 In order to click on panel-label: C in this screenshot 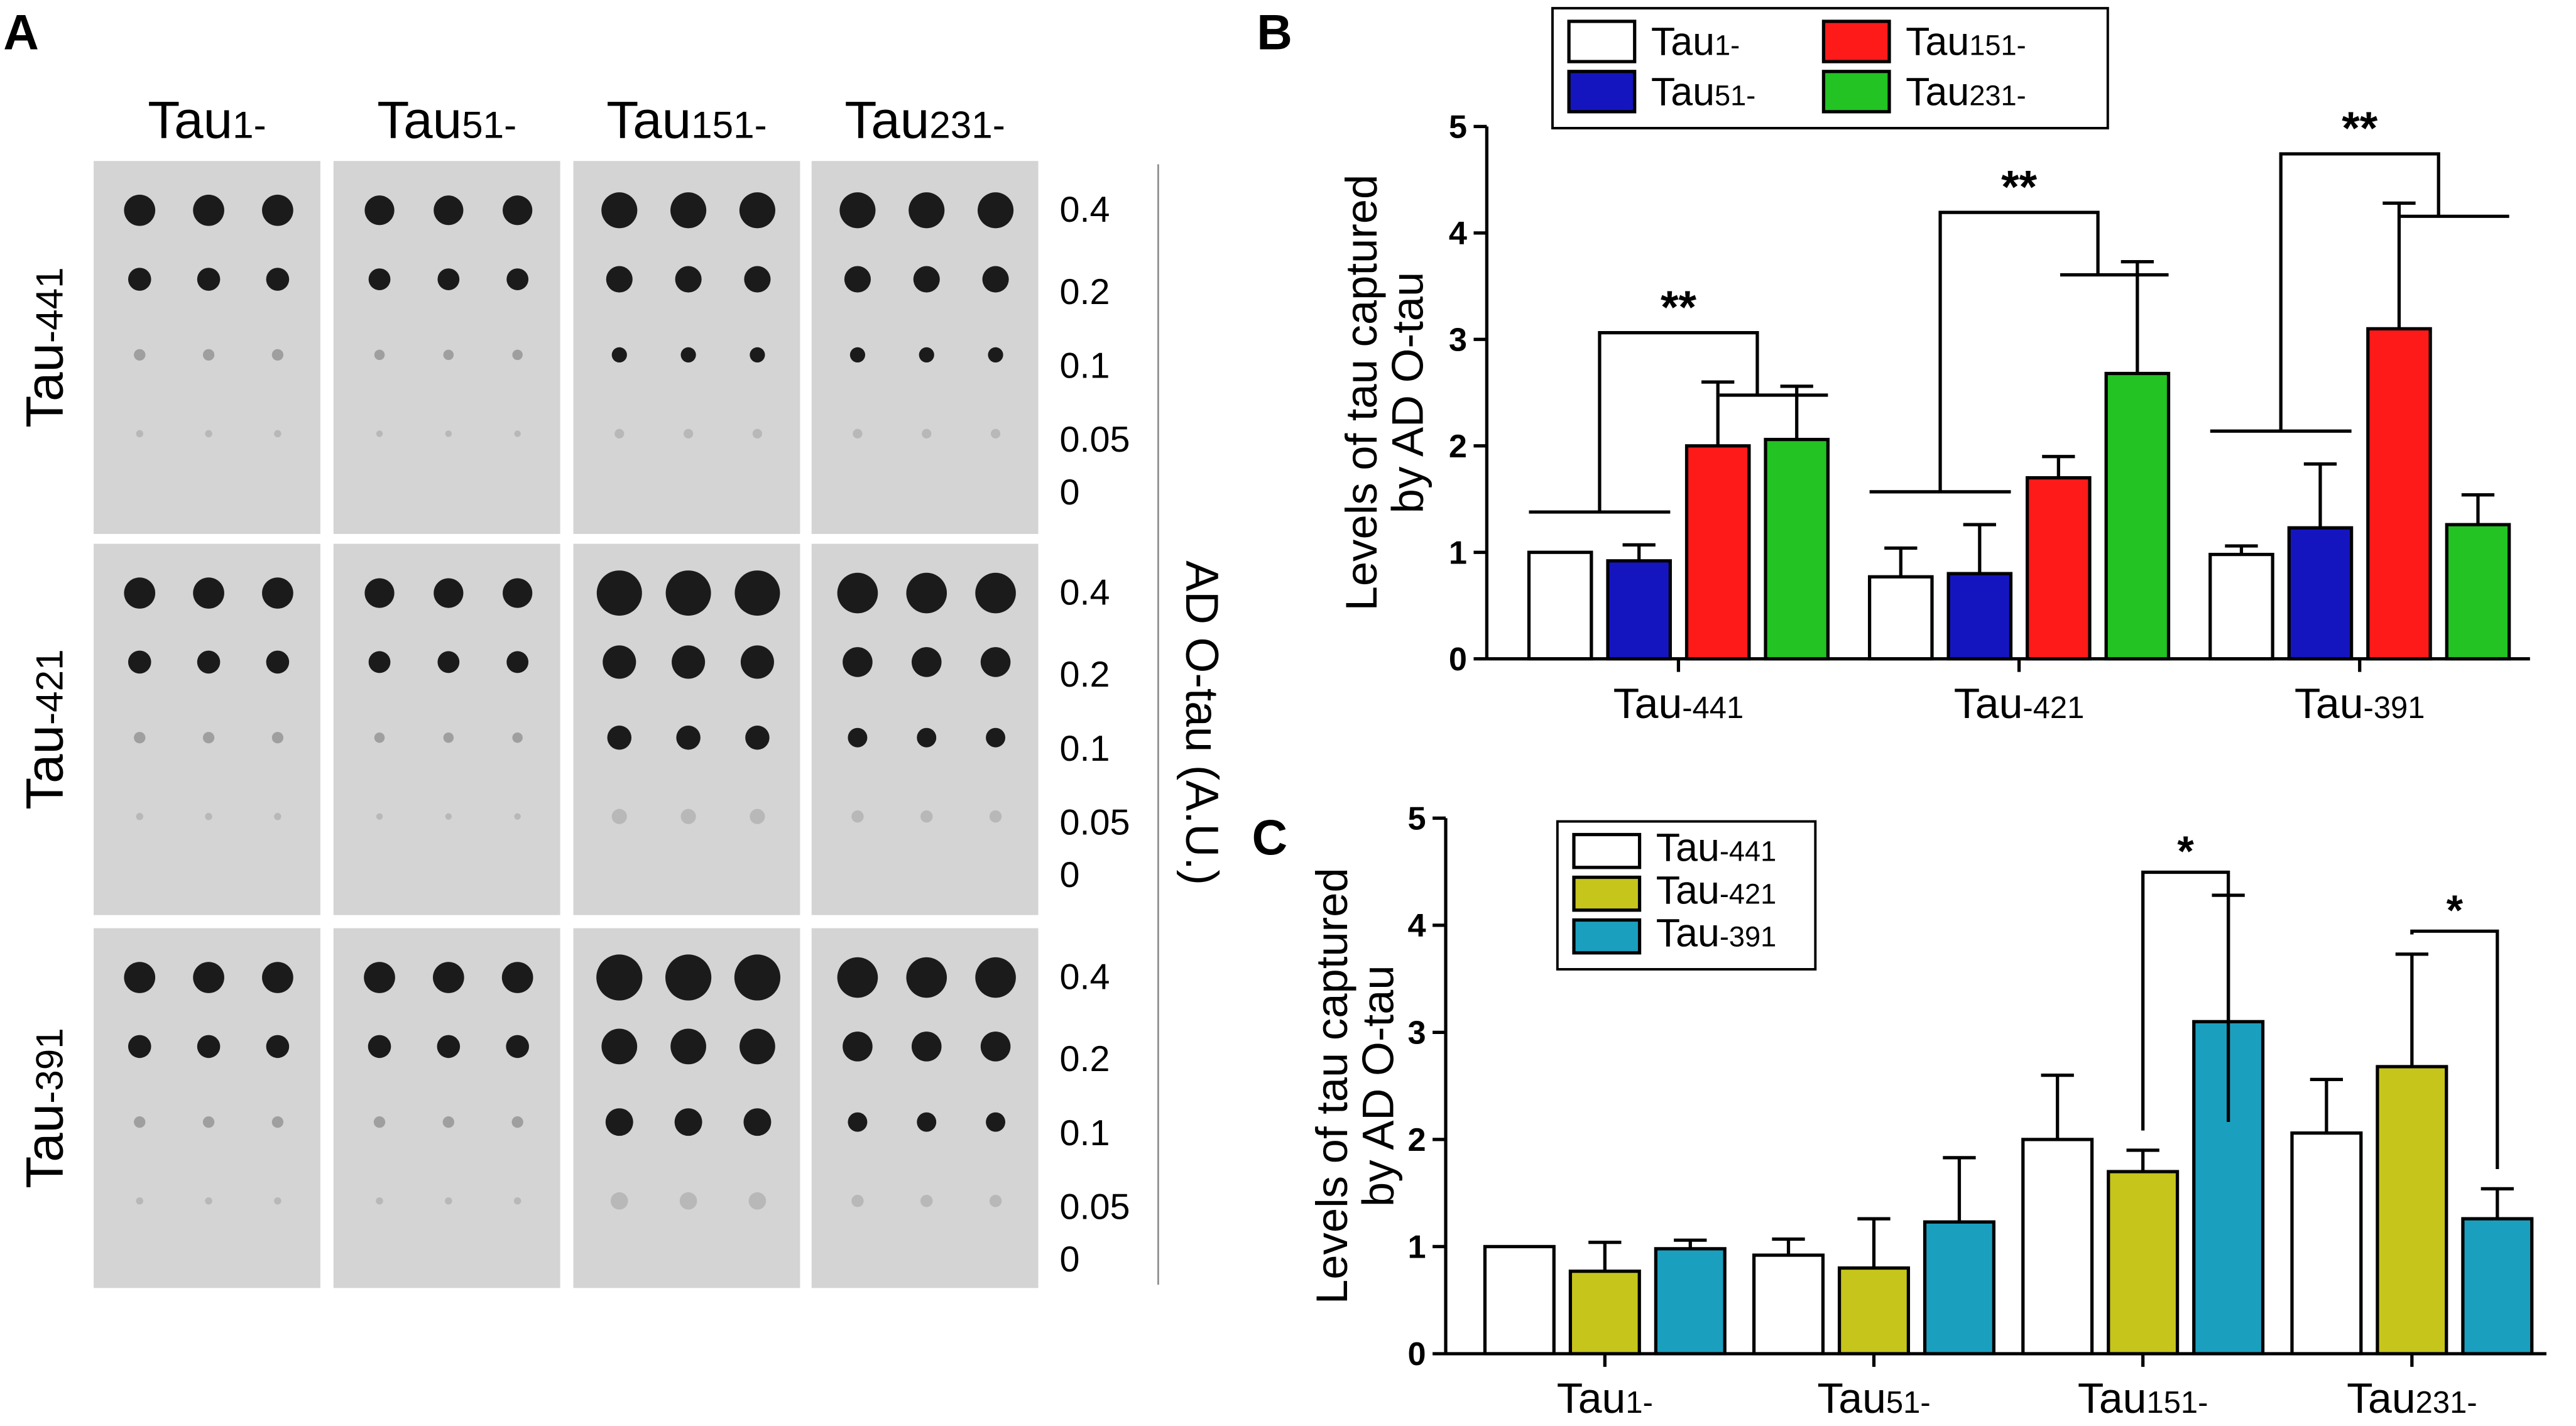, I will do `click(1270, 837)`.